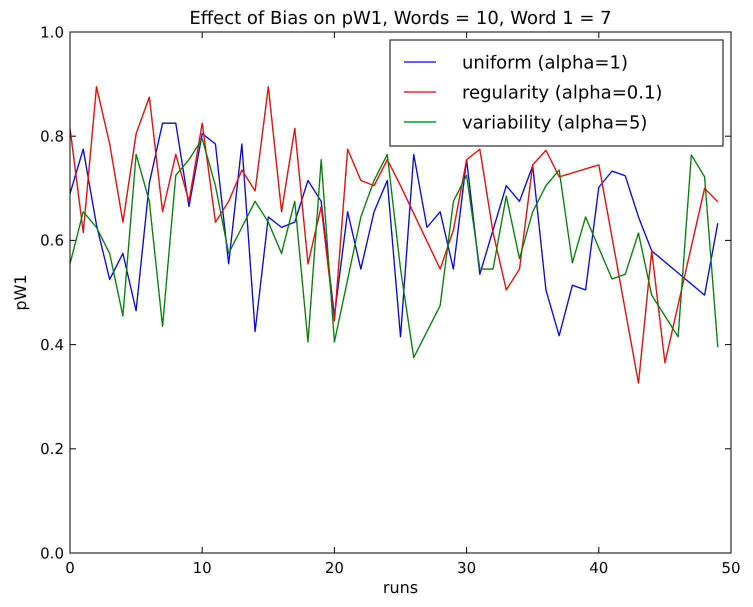 This screenshot has height=607, width=753. I want to click on y-tick-label: 0.4, so click(52, 345).